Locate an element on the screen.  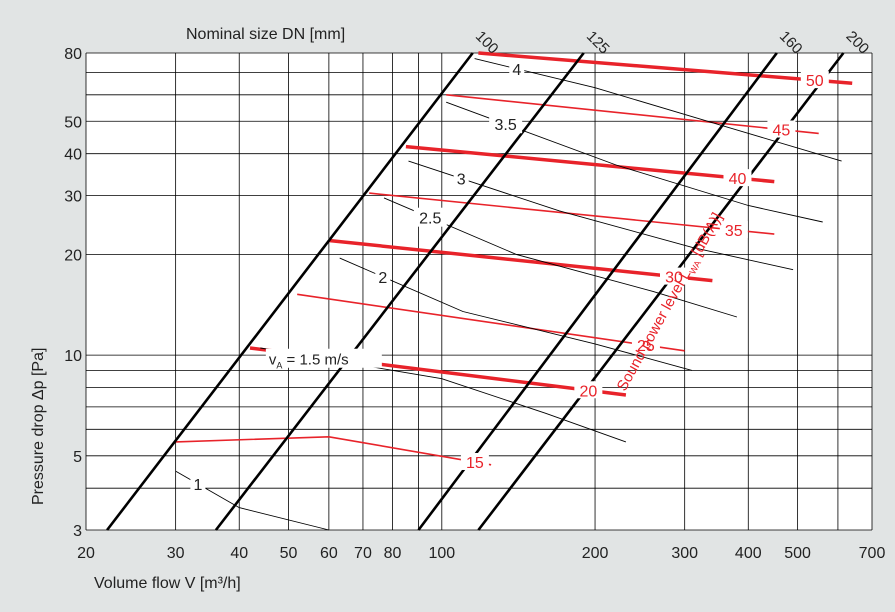
velocity-label: 1 is located at coordinates (197, 485).